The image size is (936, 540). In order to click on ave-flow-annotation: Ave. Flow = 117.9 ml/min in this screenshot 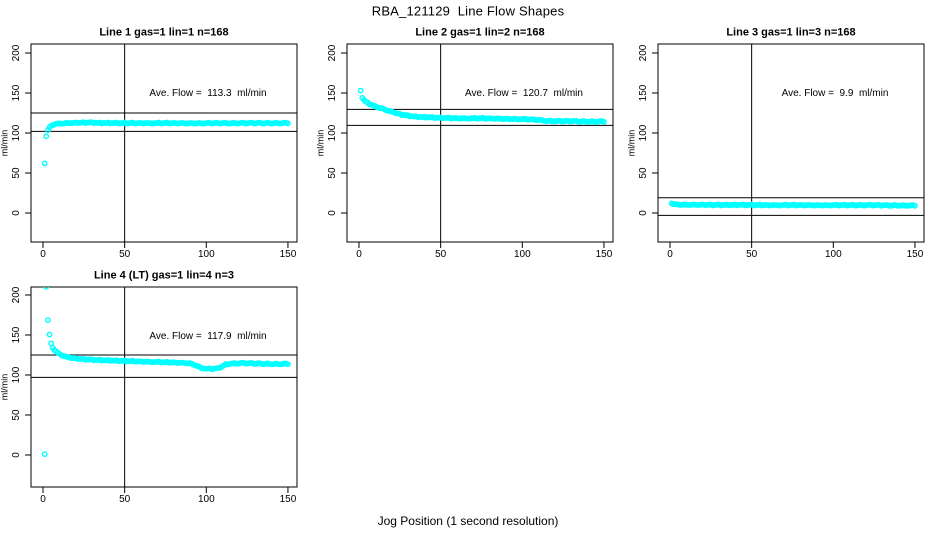, I will do `click(208, 336)`.